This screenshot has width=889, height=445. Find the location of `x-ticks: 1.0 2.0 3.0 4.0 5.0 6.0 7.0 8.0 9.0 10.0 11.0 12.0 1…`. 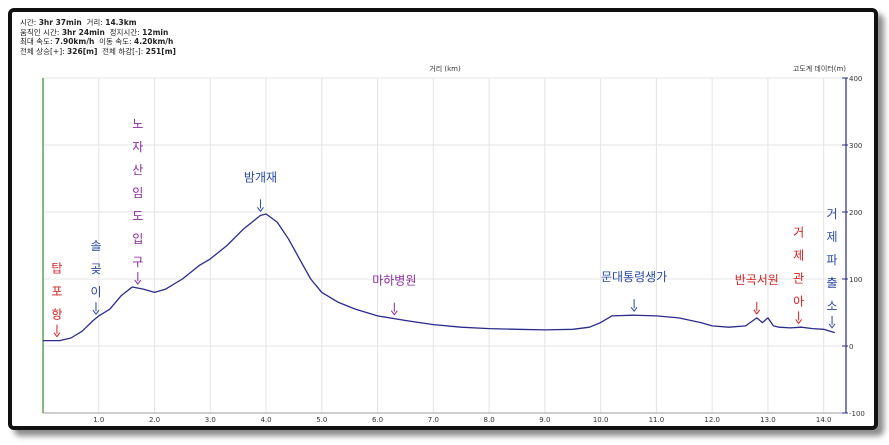

x-ticks: 1.0 2.0 3.0 4.0 5.0 6.0 7.0 8.0 9.0 10.0 11.0 12.0 1… is located at coordinates (462, 420).